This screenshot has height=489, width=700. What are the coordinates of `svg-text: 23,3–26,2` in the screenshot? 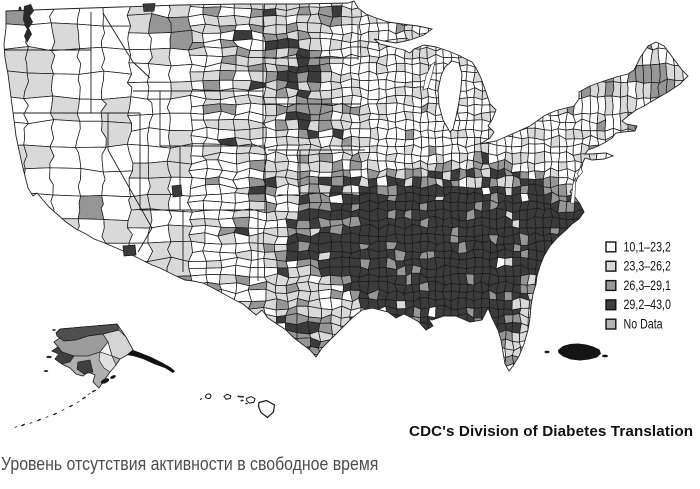 It's located at (648, 266).